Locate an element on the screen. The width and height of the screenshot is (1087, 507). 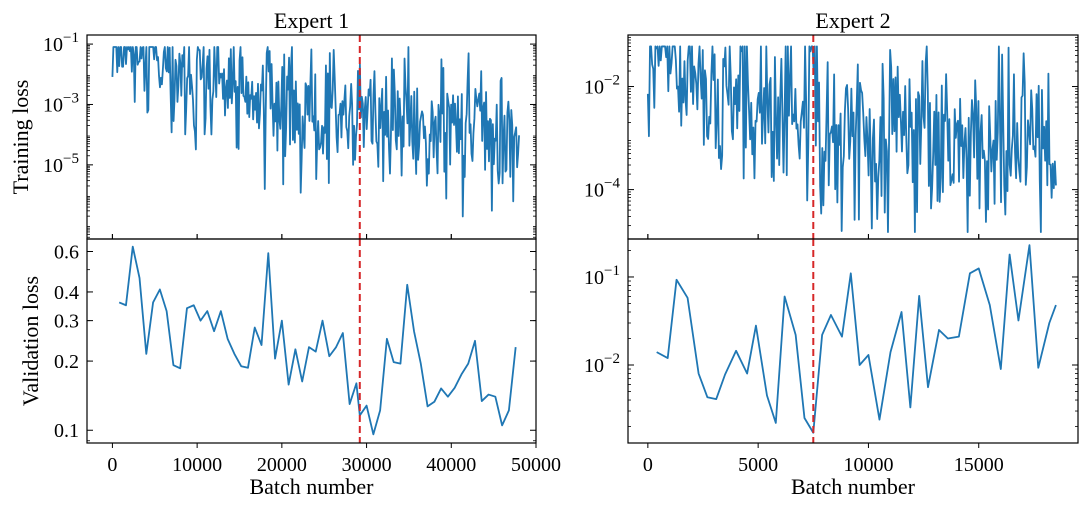
y-tick-label: 10⁻⁴ is located at coordinates (602, 189).